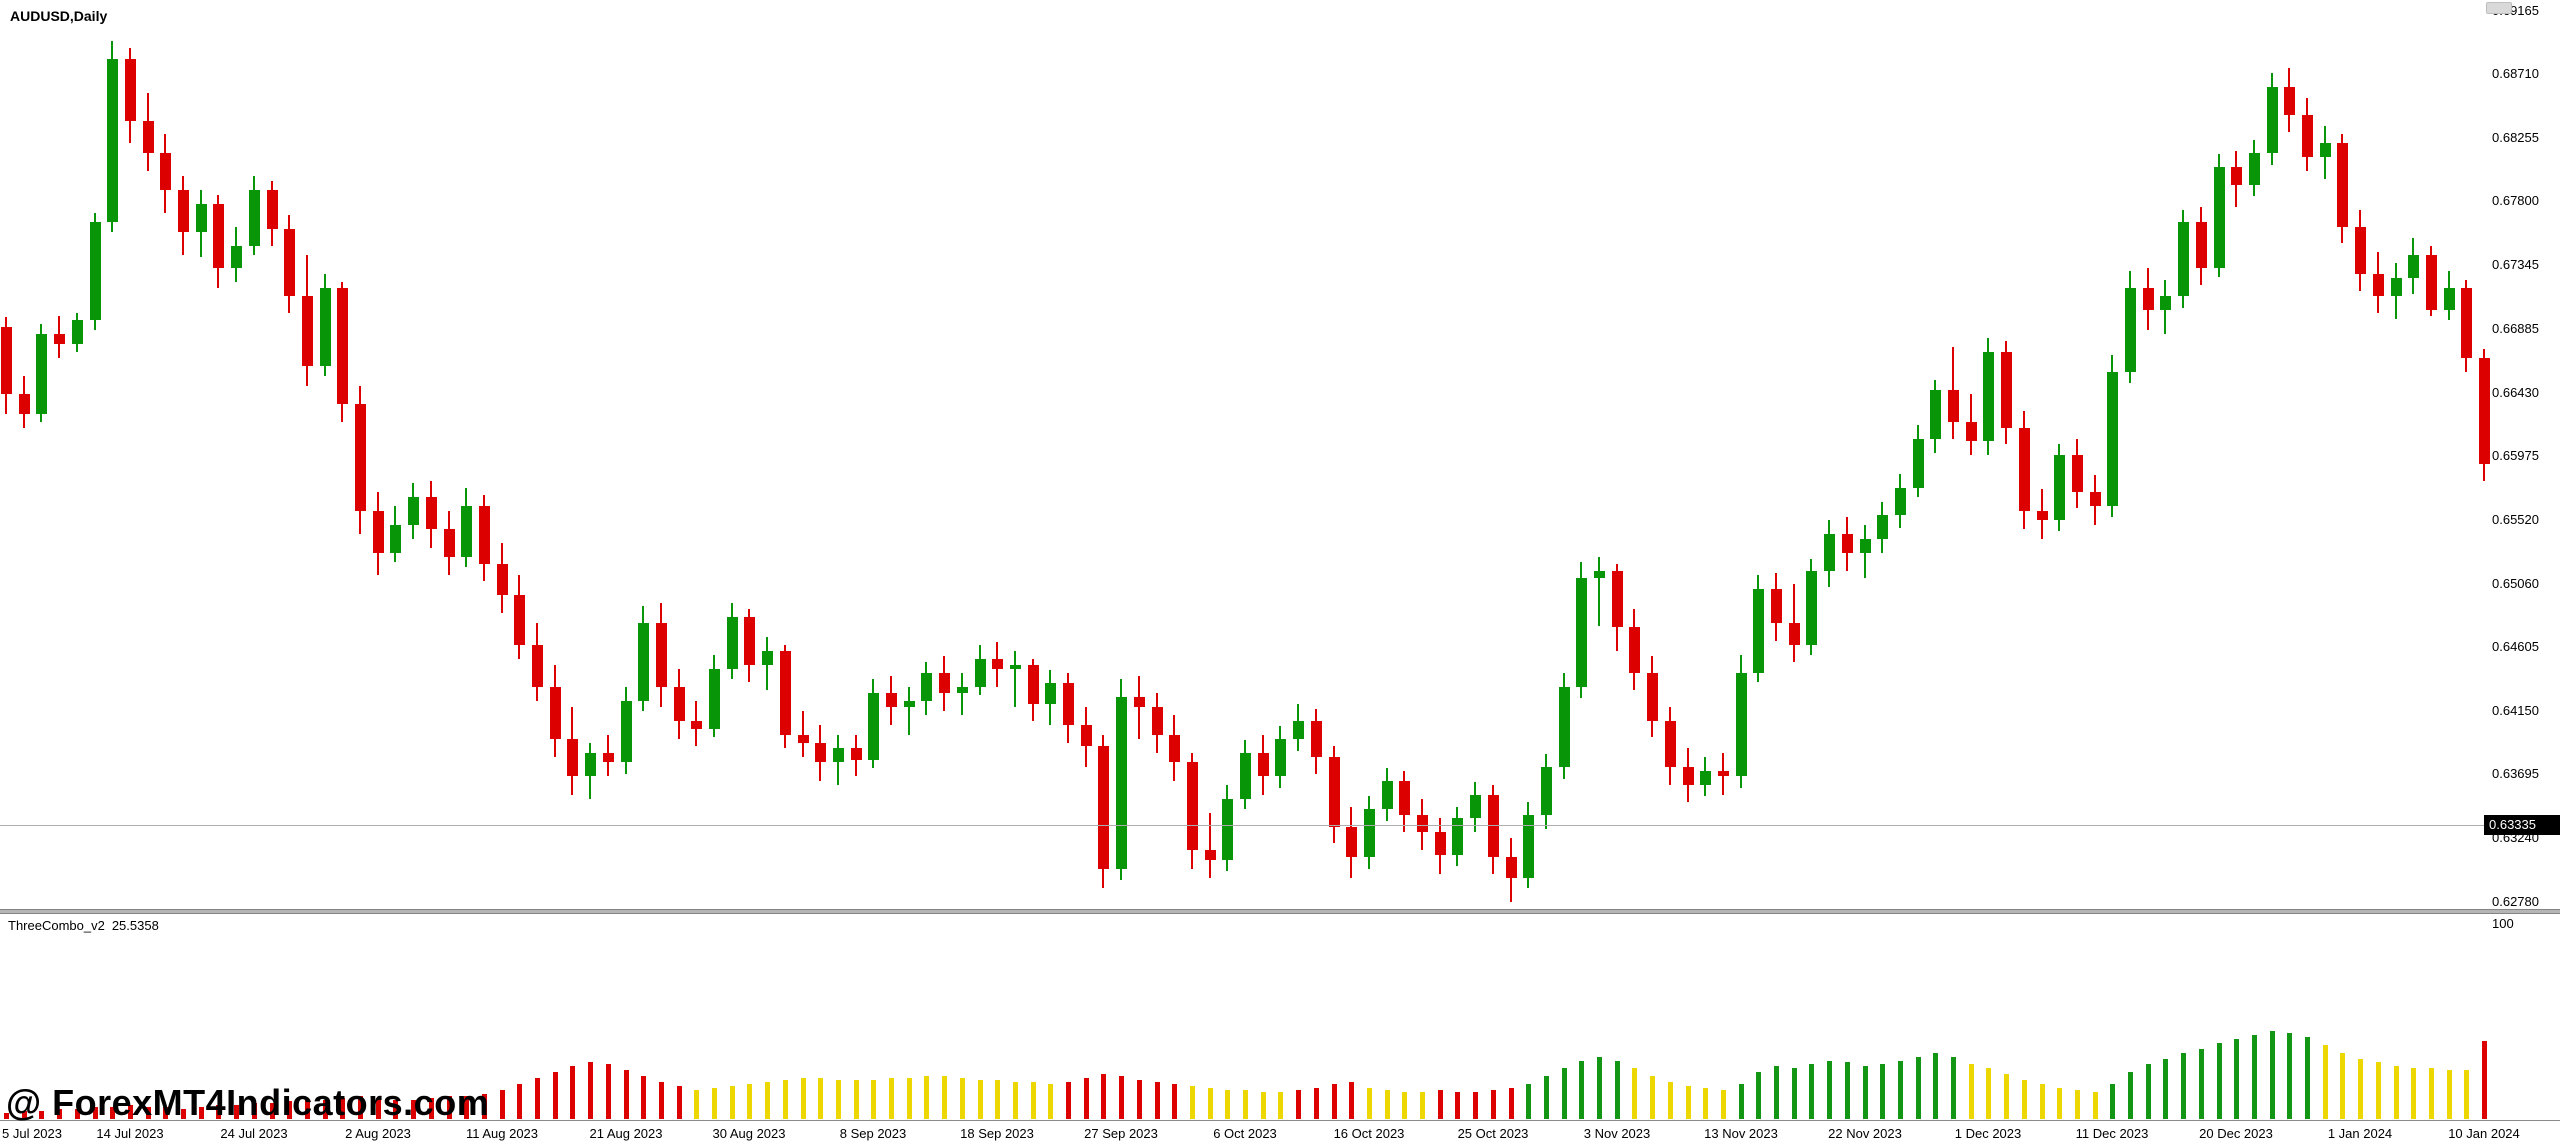 Image resolution: width=2560 pixels, height=1142 pixels. Describe the element at coordinates (2515, 901) in the screenshot. I see `price-axis-label: 0.62780` at that location.